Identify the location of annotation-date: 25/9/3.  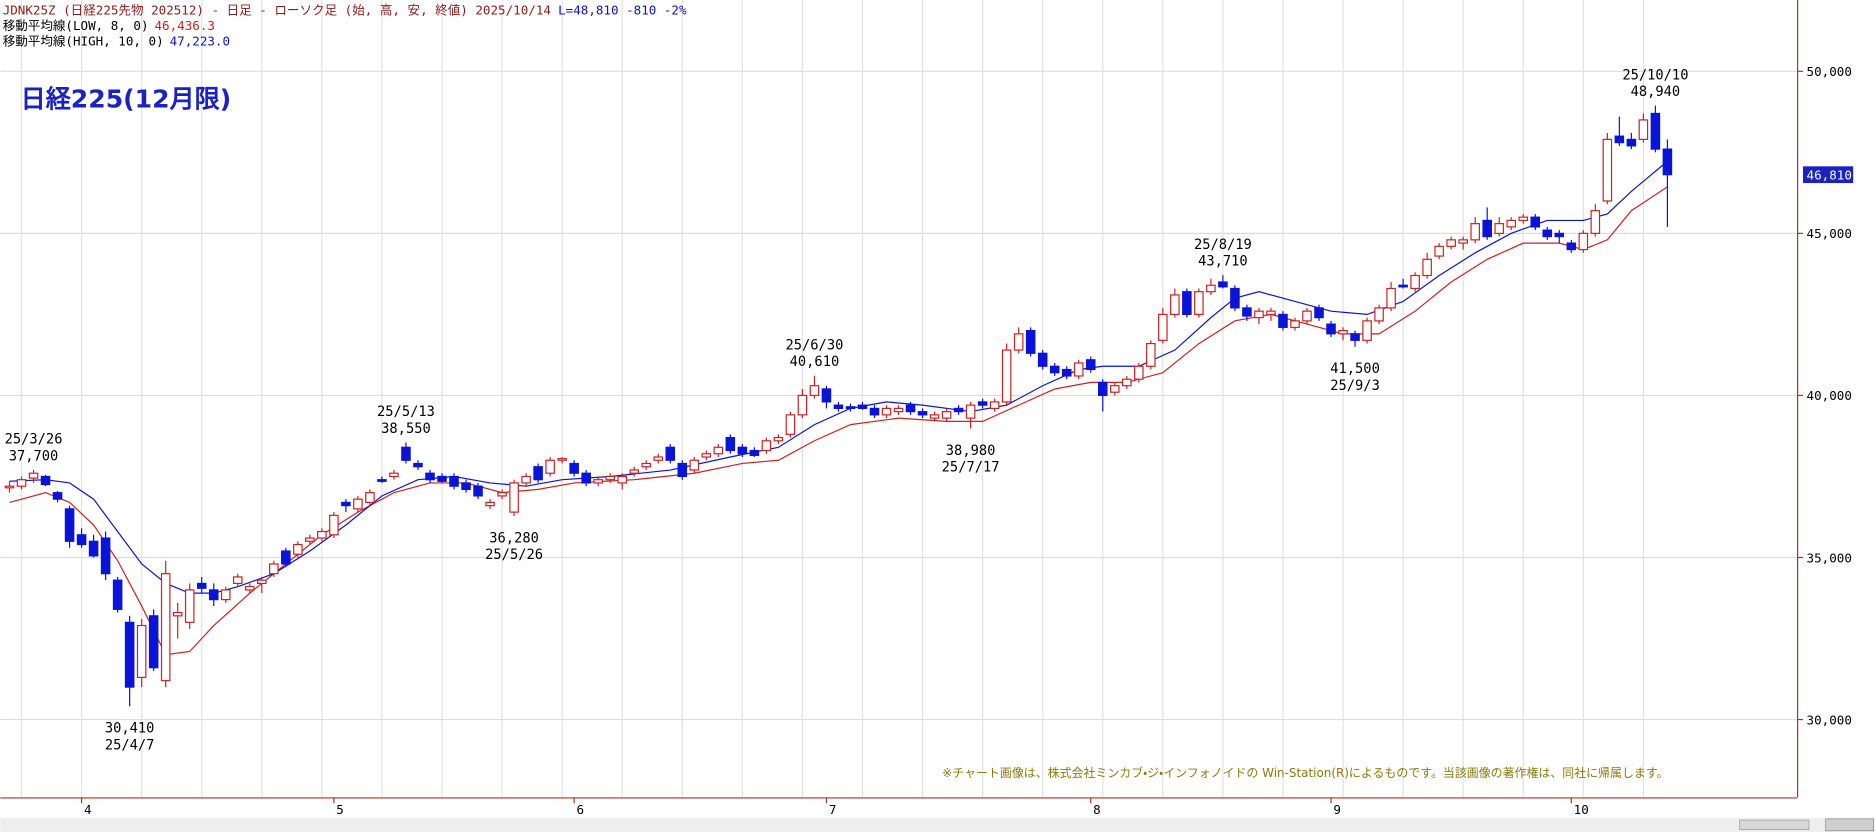
(1355, 386).